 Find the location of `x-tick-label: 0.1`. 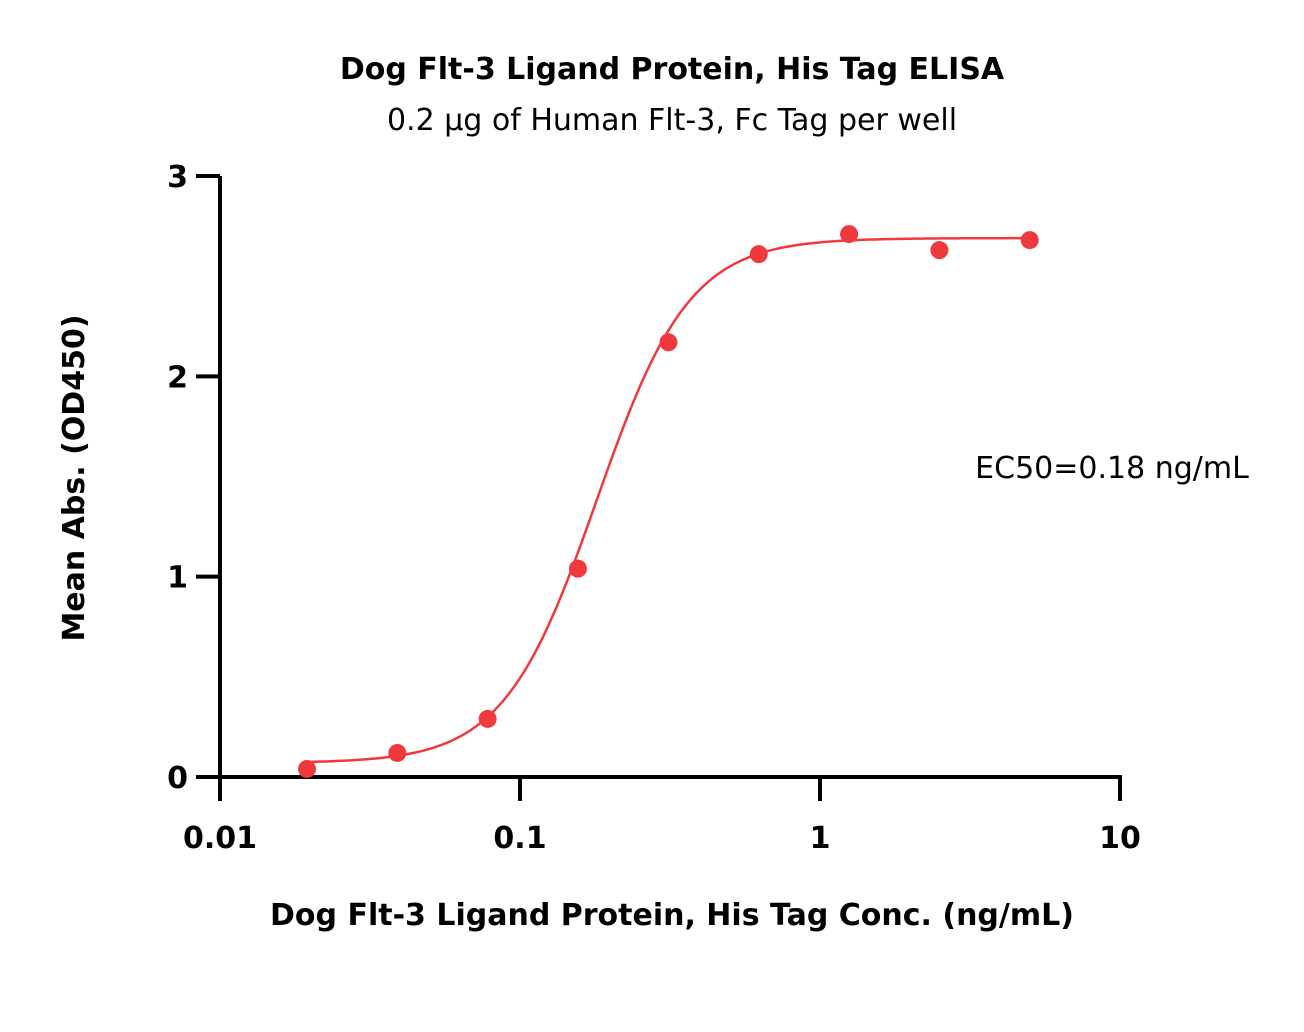

x-tick-label: 0.1 is located at coordinates (519, 838).